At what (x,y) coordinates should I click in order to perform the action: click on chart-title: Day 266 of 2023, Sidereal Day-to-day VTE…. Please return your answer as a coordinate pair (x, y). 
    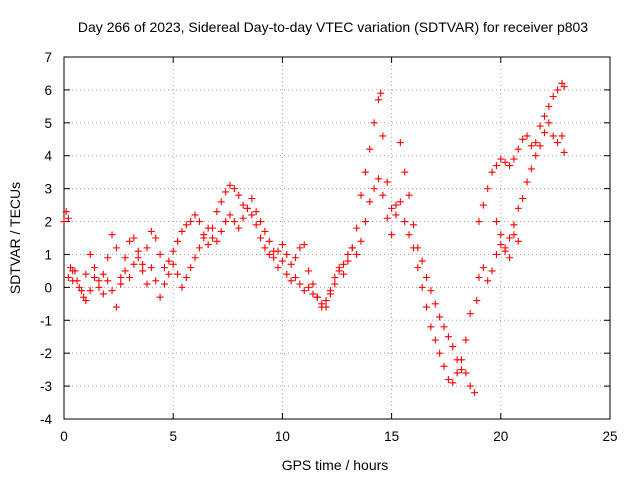
    Looking at the image, I should click on (333, 27).